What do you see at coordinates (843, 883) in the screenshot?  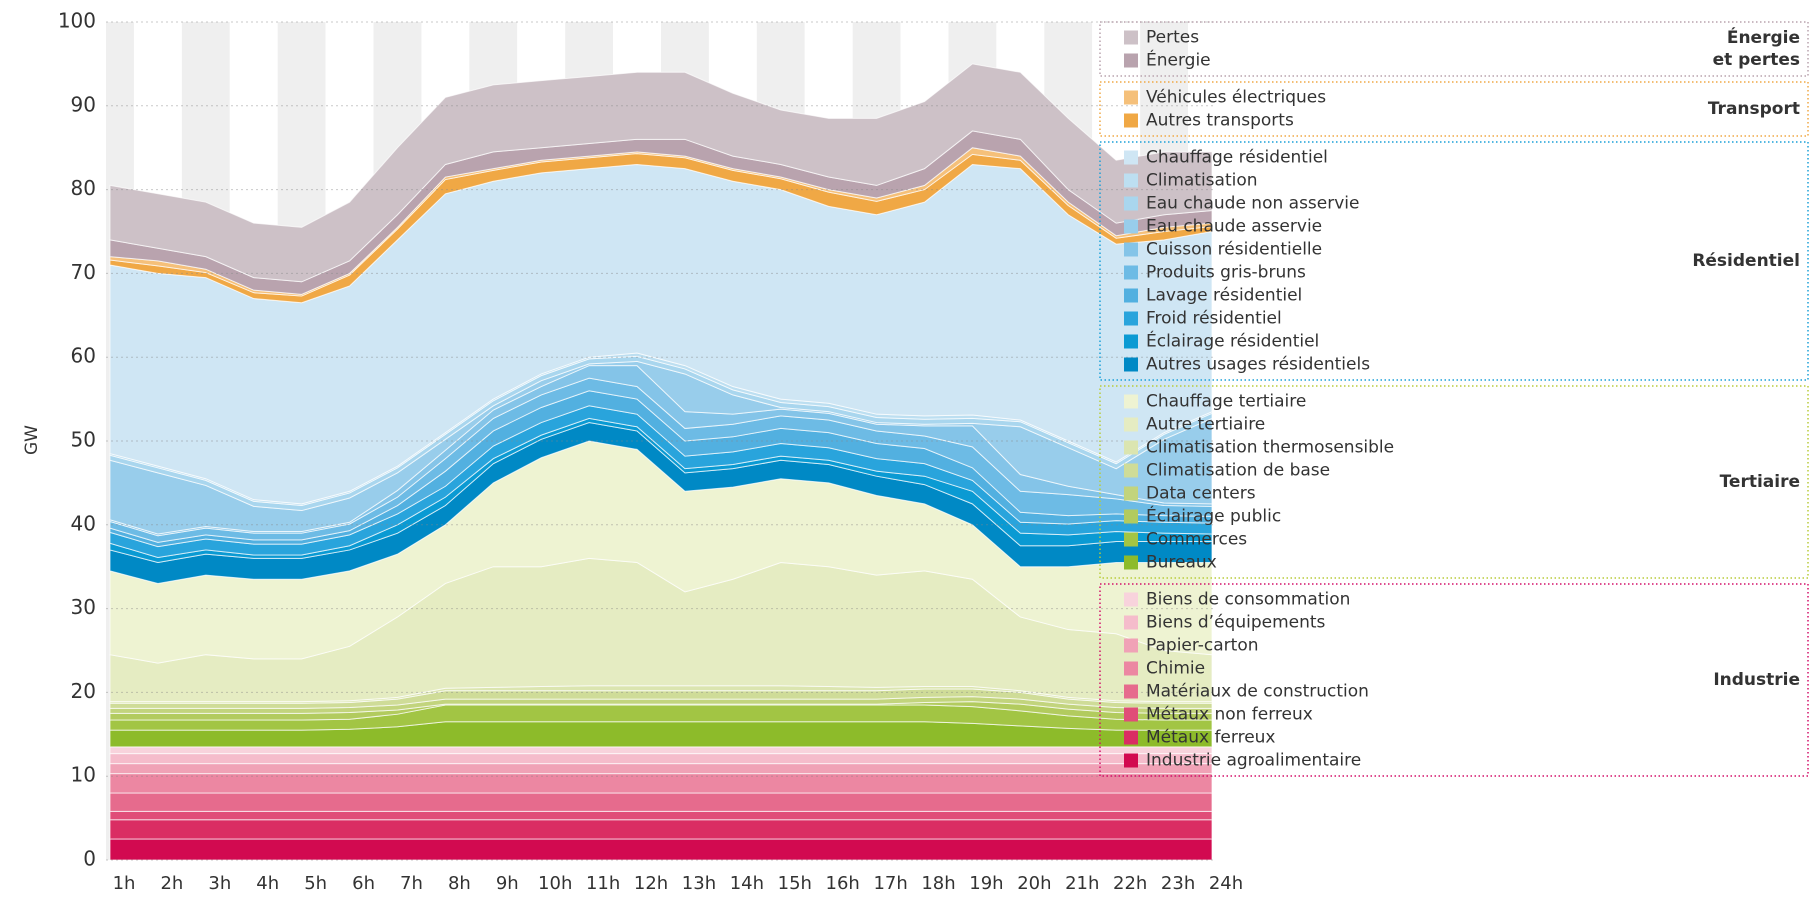 I see `x-tick-label: 16h` at bounding box center [843, 883].